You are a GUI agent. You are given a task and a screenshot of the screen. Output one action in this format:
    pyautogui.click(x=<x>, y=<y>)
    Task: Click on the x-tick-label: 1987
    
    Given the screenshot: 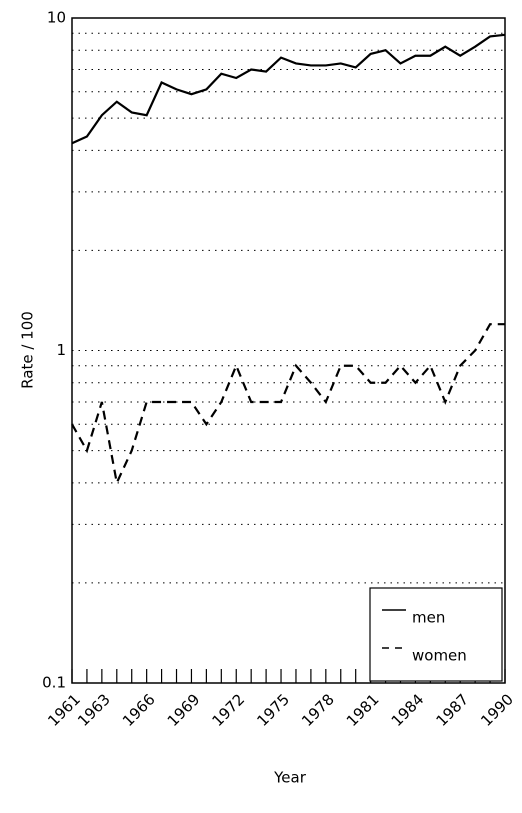 What is the action you would take?
    pyautogui.click(x=452, y=710)
    